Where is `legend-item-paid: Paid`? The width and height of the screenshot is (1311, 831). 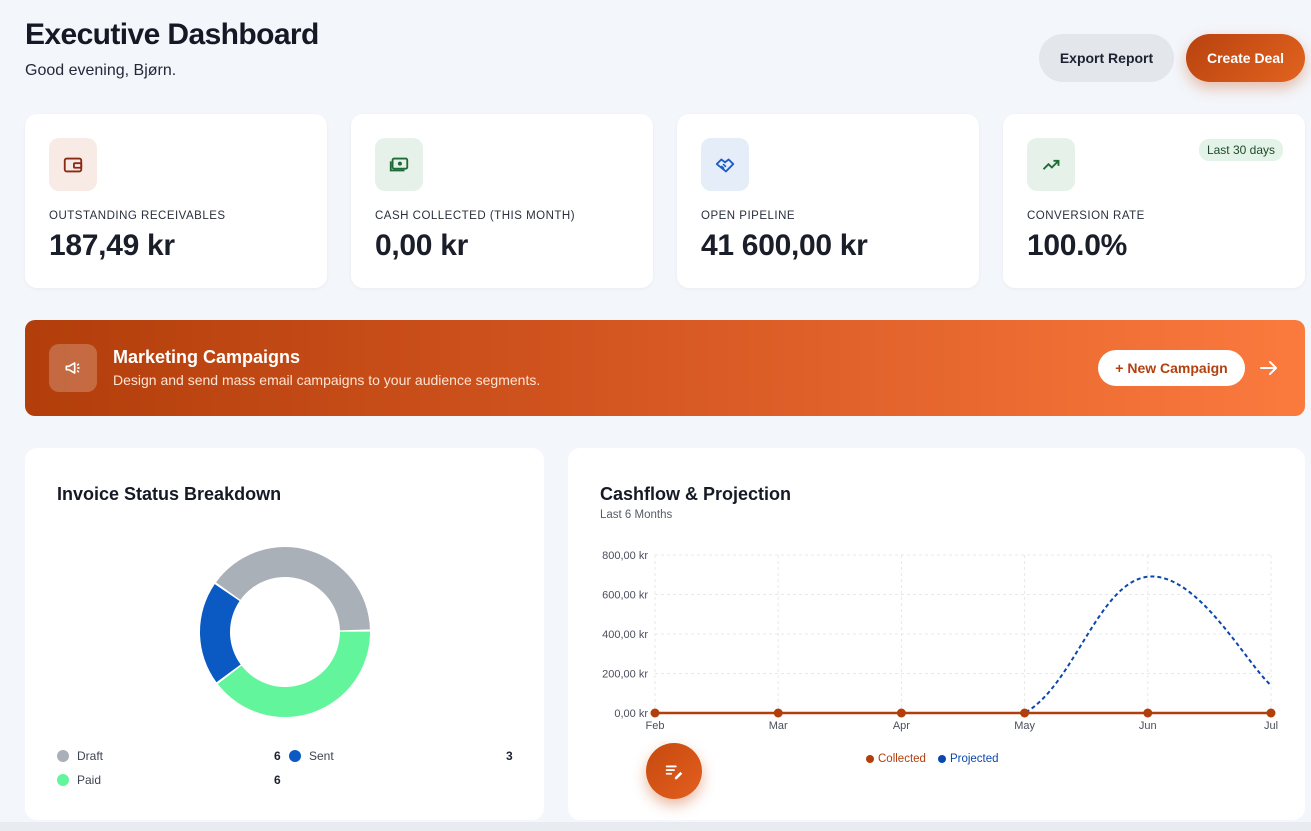 legend-item-paid: Paid is located at coordinates (79, 780).